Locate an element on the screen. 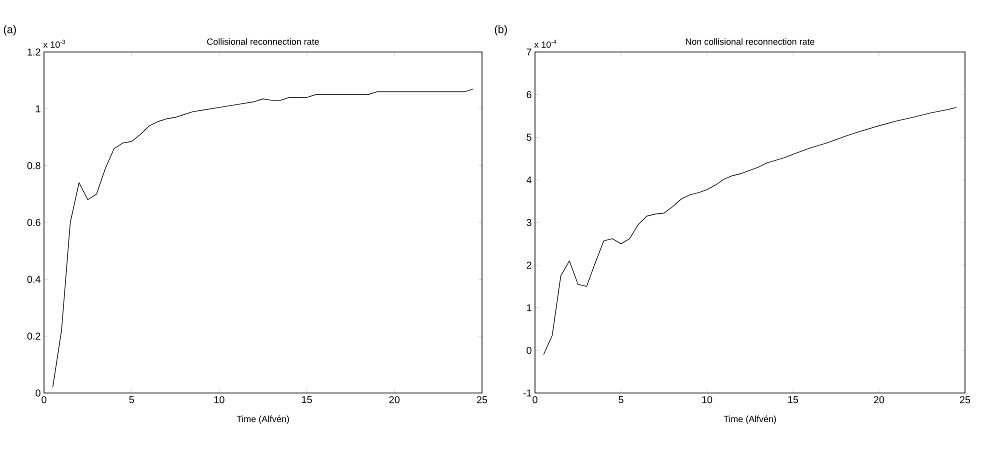 This screenshot has width=985, height=449. chart-title: Collisional reconnection rate is located at coordinates (263, 41).